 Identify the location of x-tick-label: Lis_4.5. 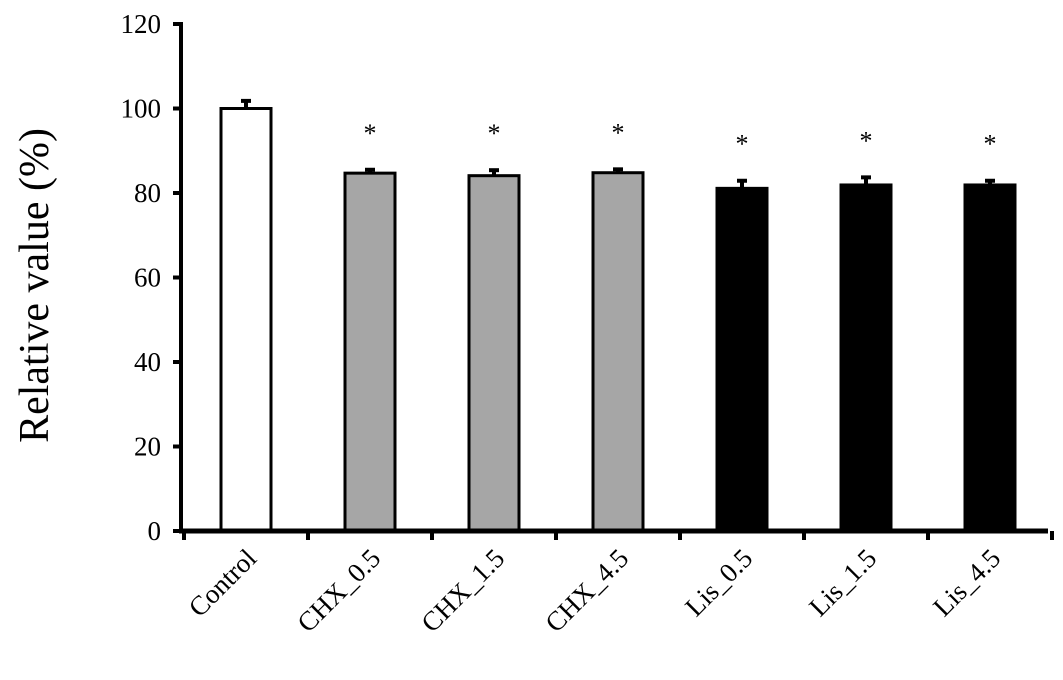
(966, 582).